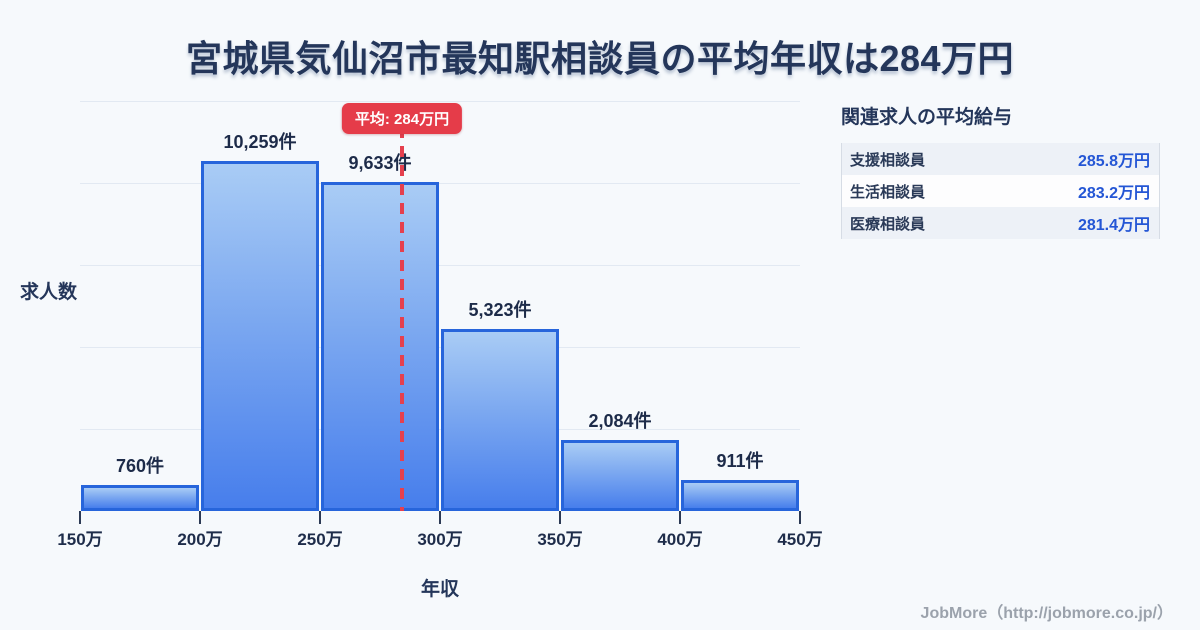 The width and height of the screenshot is (1200, 630). What do you see at coordinates (380, 163) in the screenshot?
I see `bar-value-label: 9,633件` at bounding box center [380, 163].